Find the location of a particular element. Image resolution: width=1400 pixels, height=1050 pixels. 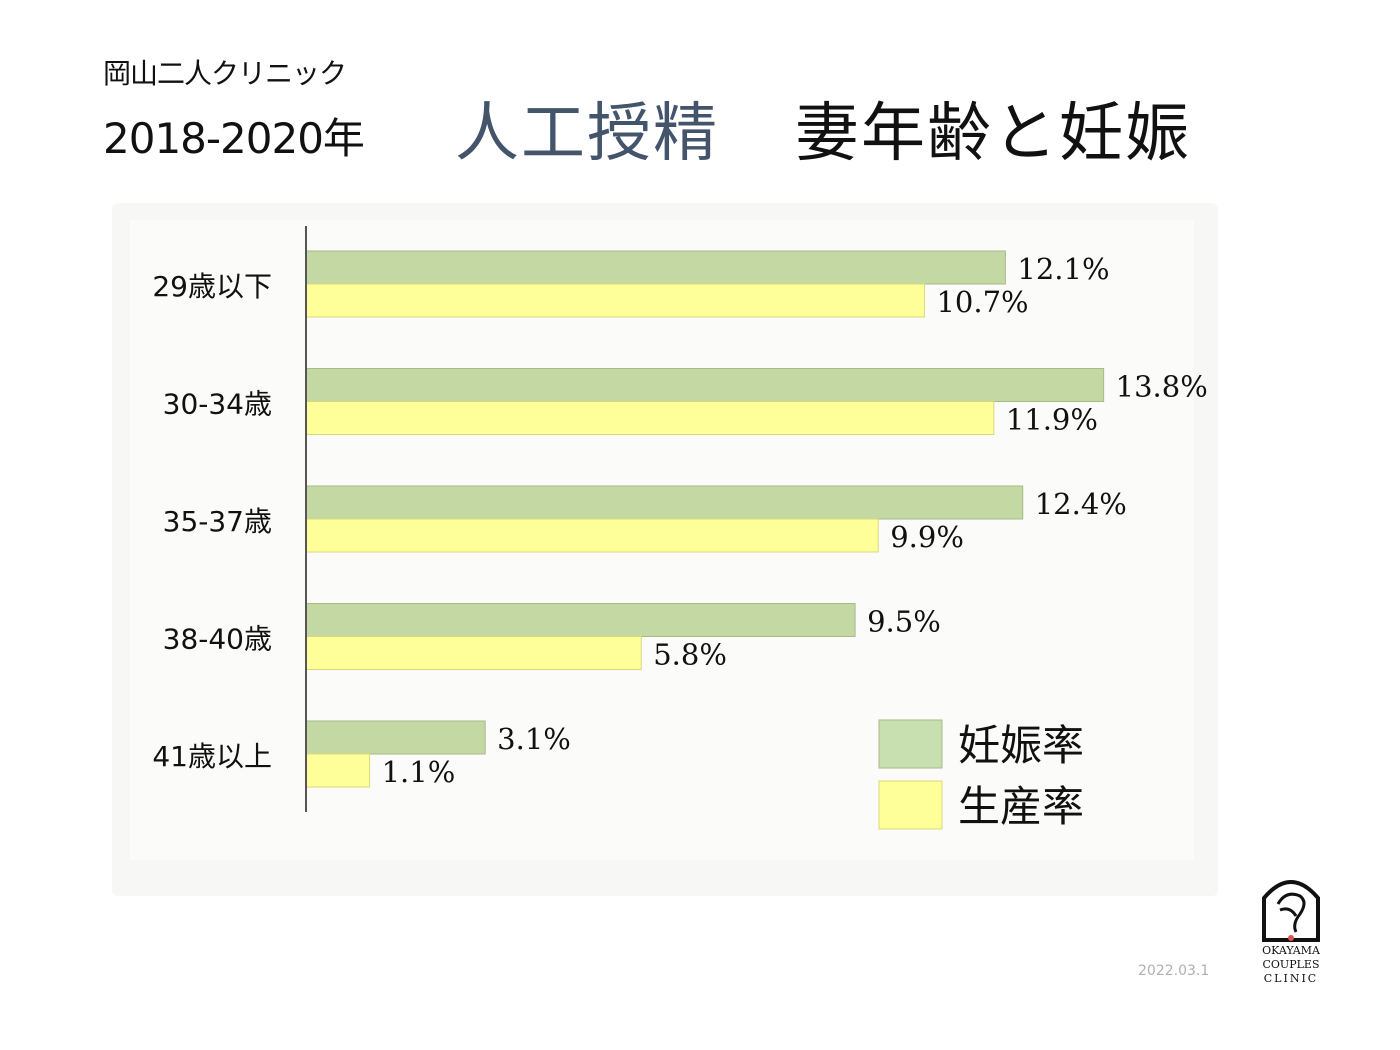

logo-line-3: CLINIC is located at coordinates (1291, 978).